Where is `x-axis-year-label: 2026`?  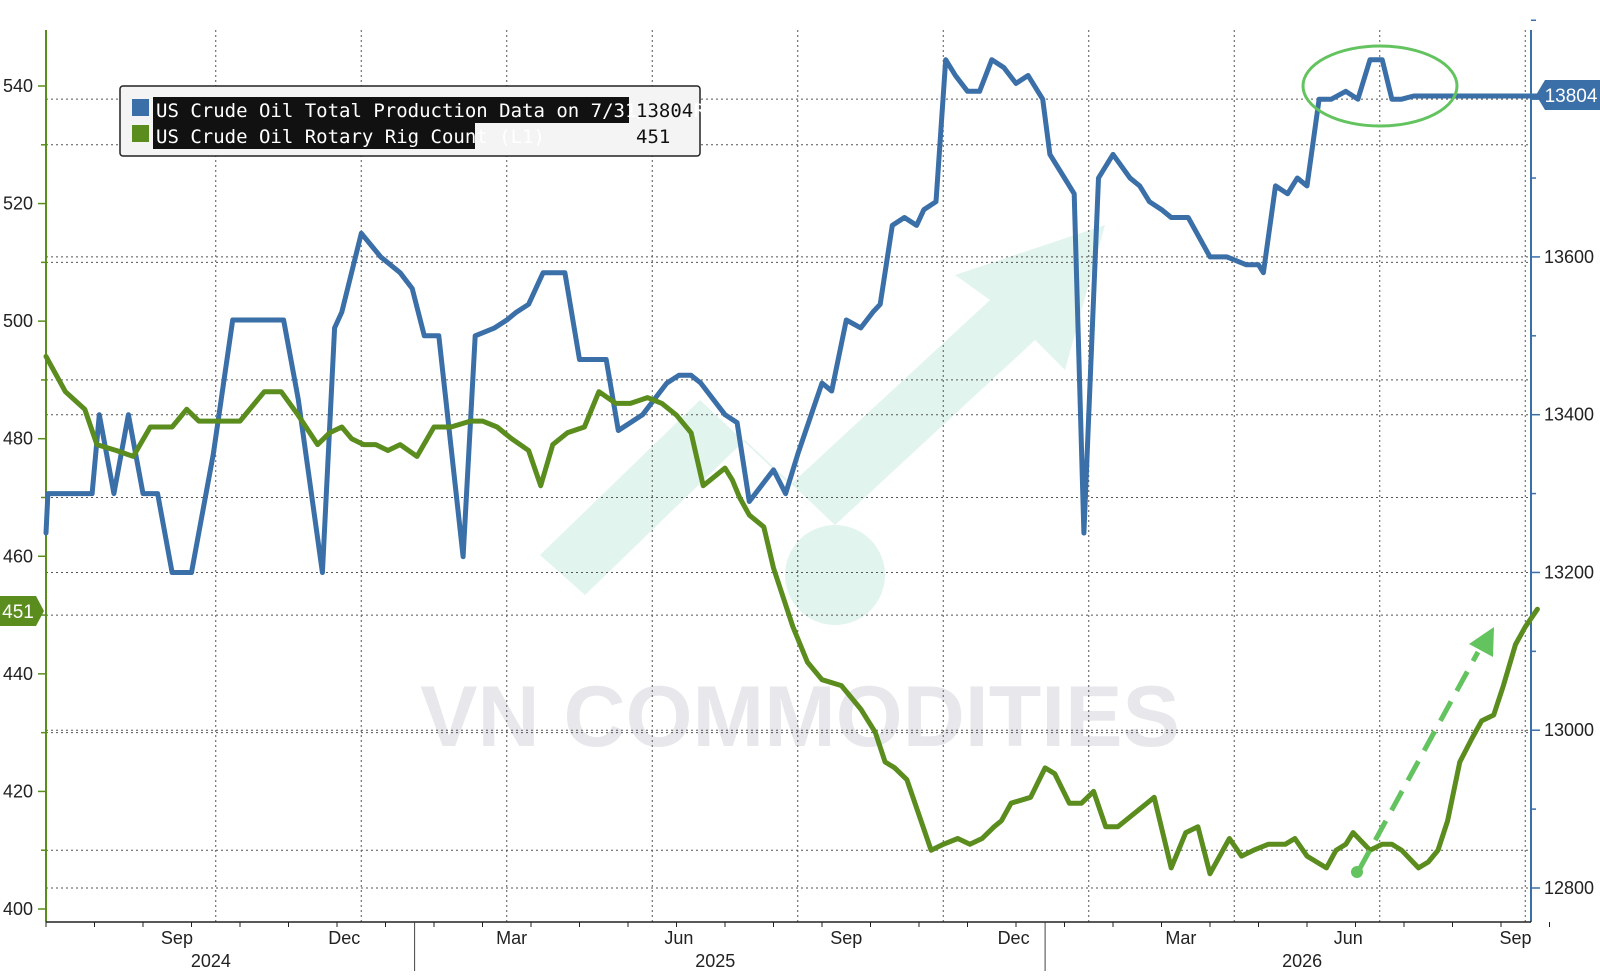 x-axis-year-label: 2026 is located at coordinates (1302, 961).